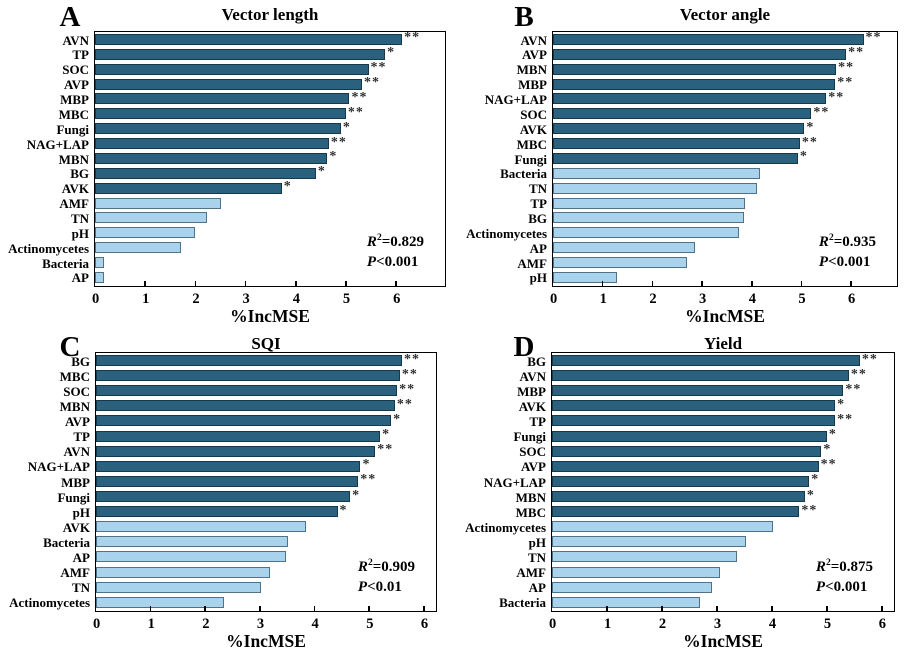 The image size is (907, 654). I want to click on p-value: P<0.001, so click(392, 261).